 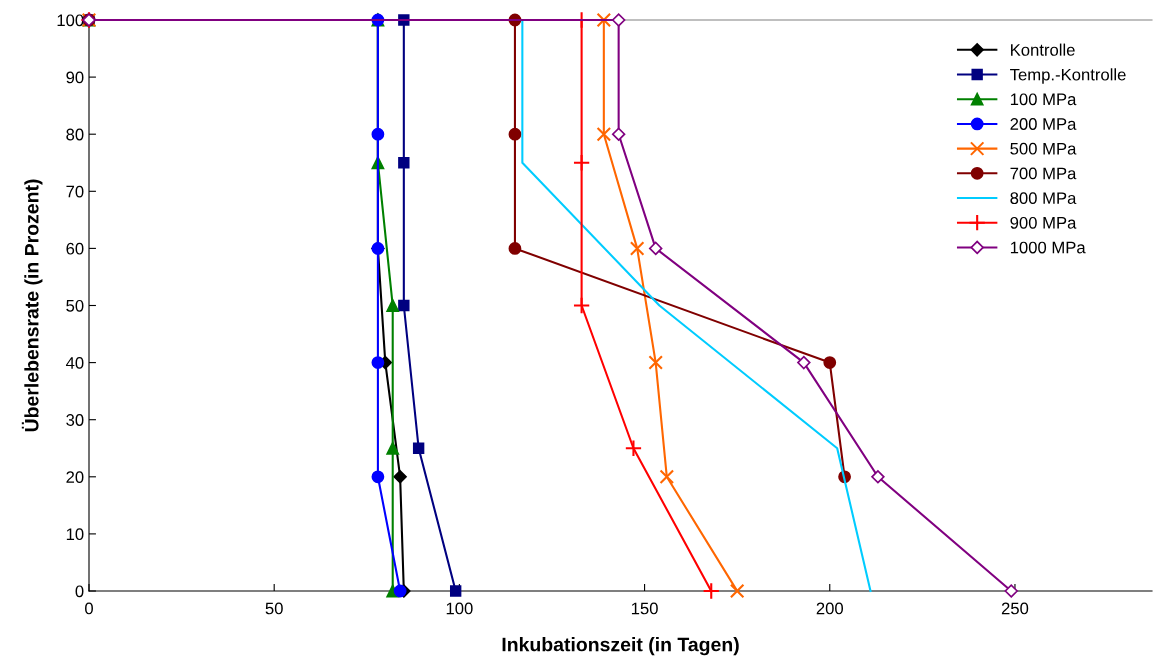 What do you see at coordinates (1043, 148) in the screenshot?
I see `legend-label: 500 MPa` at bounding box center [1043, 148].